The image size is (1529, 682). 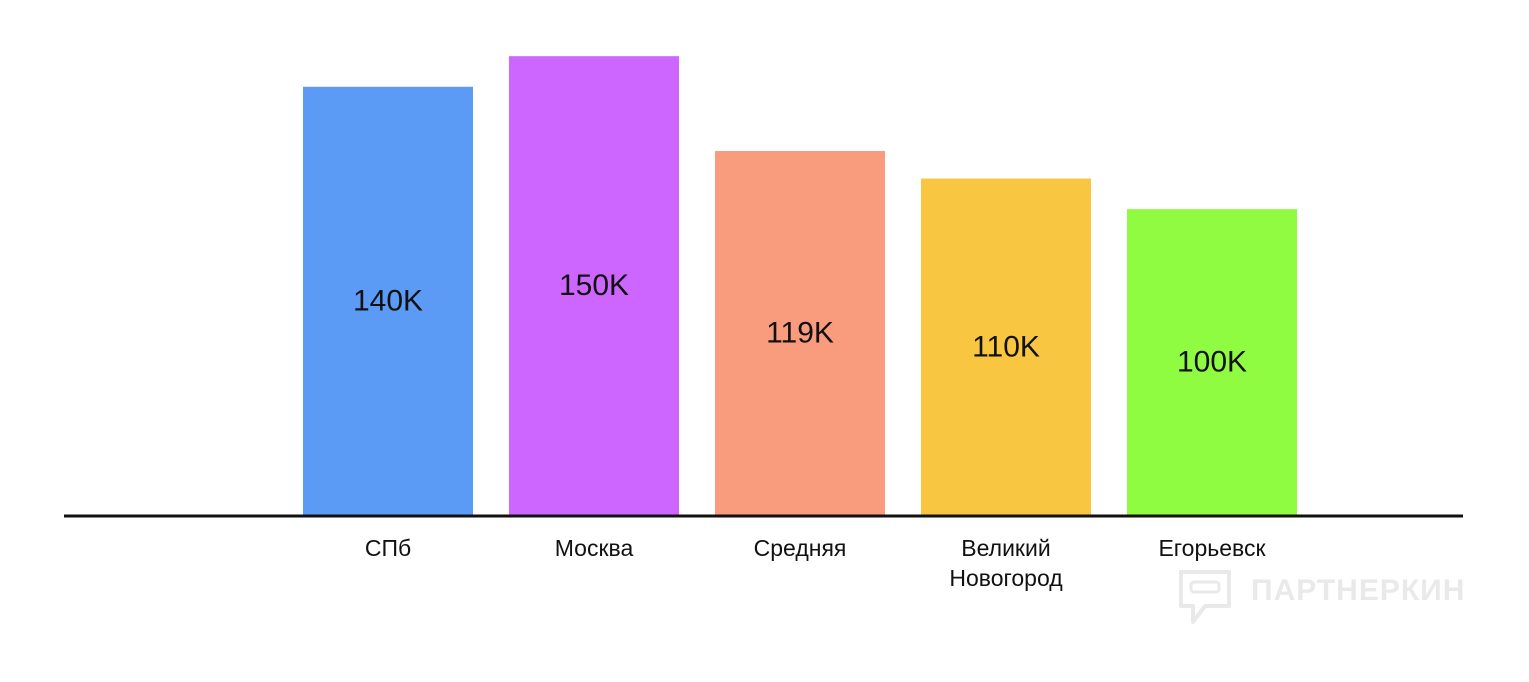 What do you see at coordinates (1006, 563) in the screenshot?
I see `x-tick-label-3: Великий Новогород` at bounding box center [1006, 563].